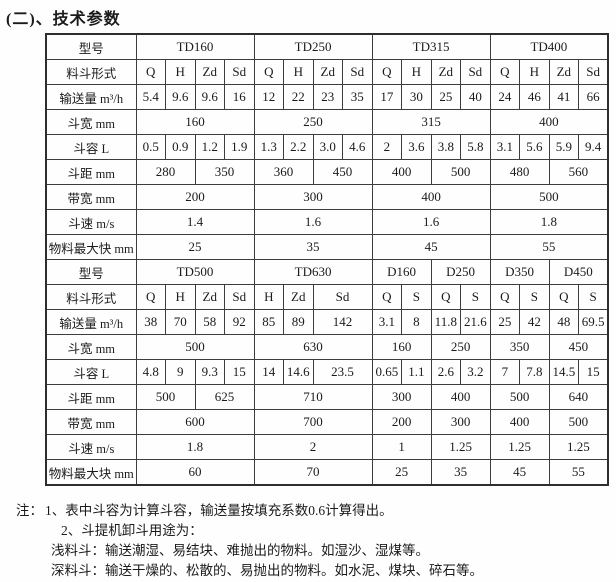  What do you see at coordinates (357, 147) in the screenshot?
I see `value-cell: 4.6` at bounding box center [357, 147].